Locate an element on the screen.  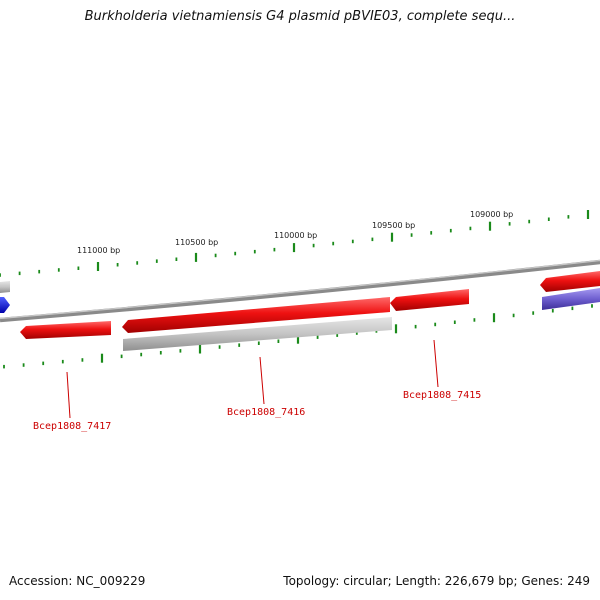
backbone-line is located at coordinates (300, 291).